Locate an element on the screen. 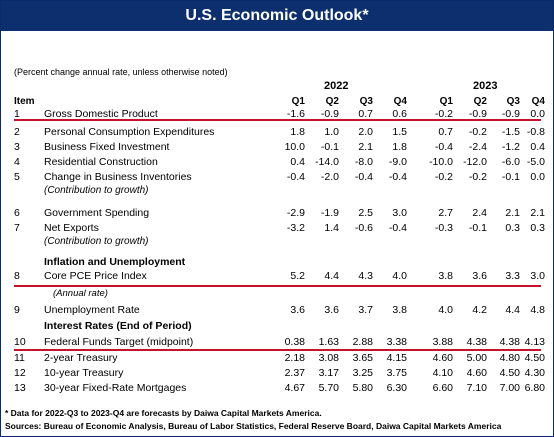  table-cell: 0.0 is located at coordinates (537, 177).